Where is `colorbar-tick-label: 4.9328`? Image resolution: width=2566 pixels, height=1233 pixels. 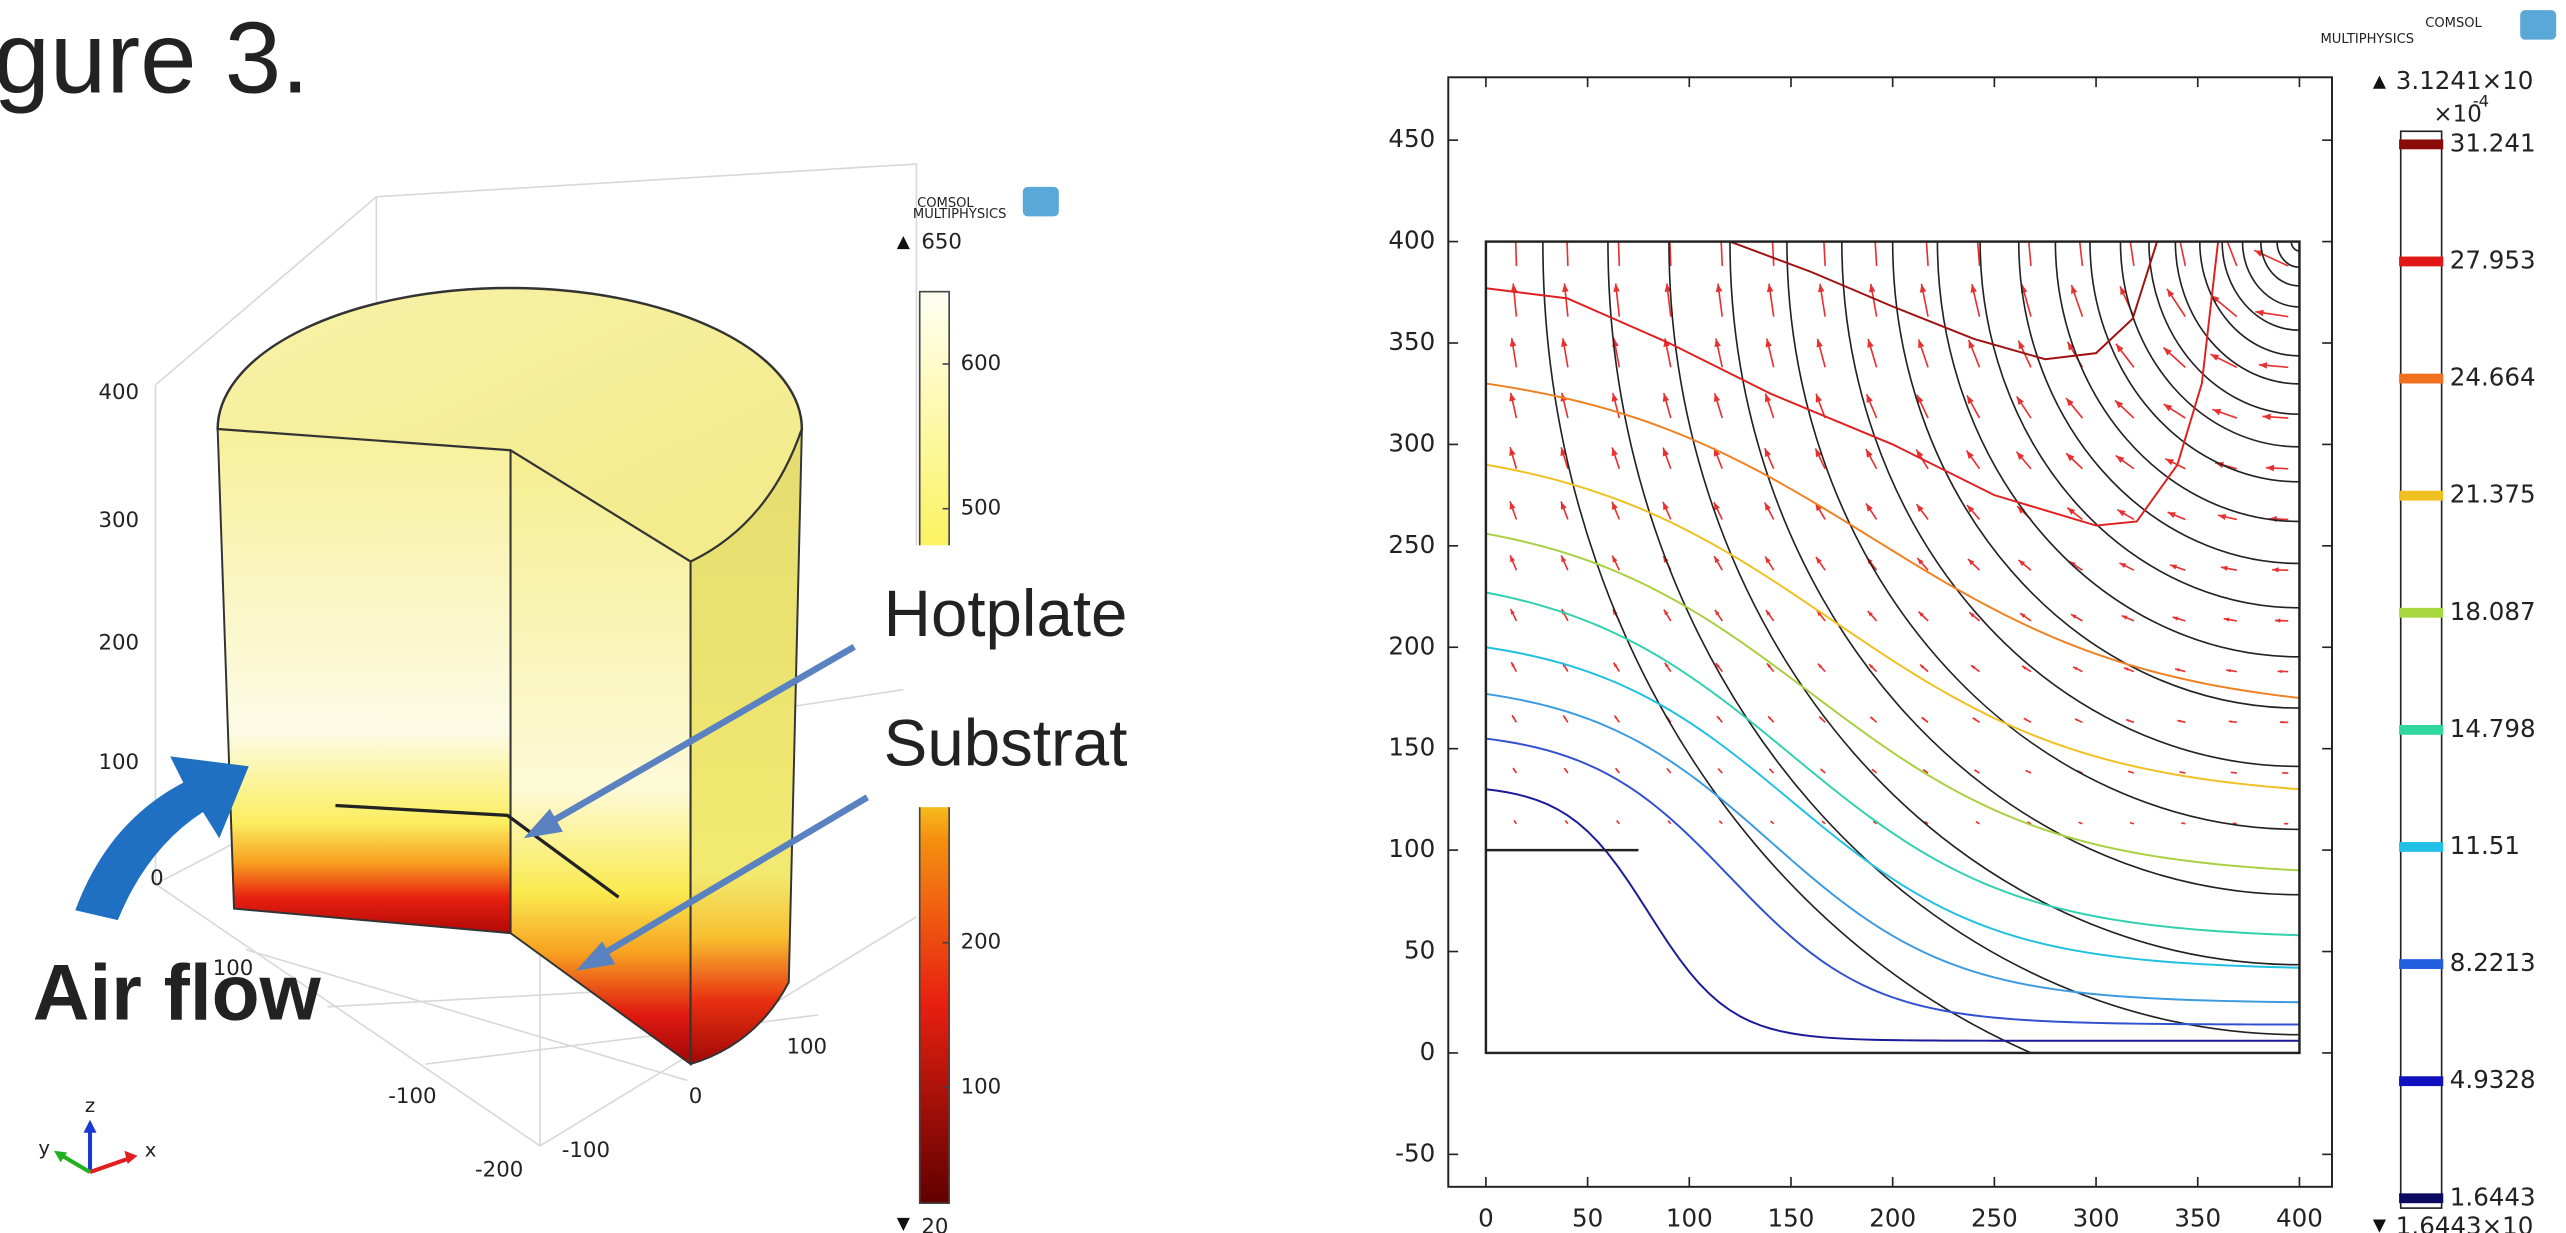 colorbar-tick-label: 4.9328 is located at coordinates (2493, 1079).